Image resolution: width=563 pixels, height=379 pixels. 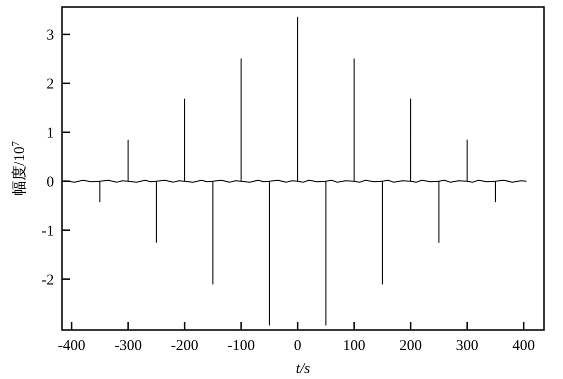 What do you see at coordinates (50, 182) in the screenshot?
I see `y-tick-label: 0` at bounding box center [50, 182].